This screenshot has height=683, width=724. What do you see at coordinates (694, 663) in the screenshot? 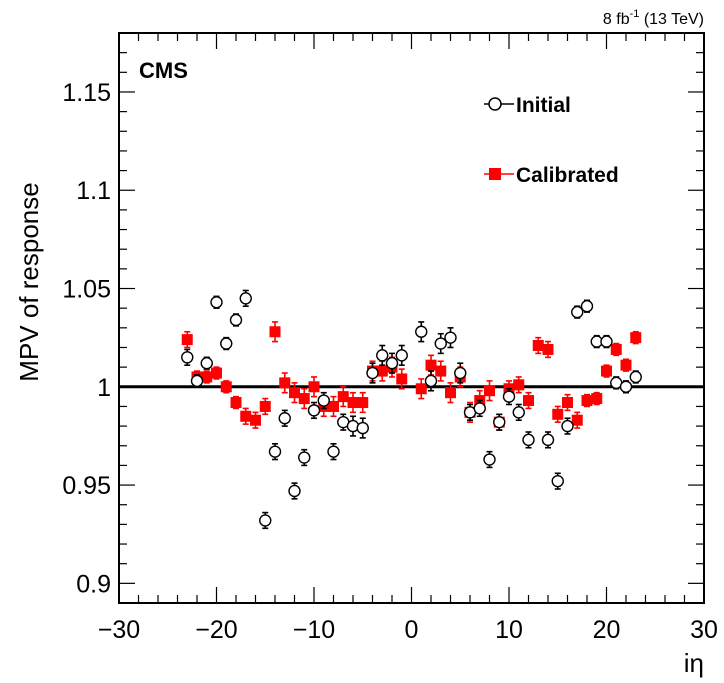
I see `x-axis-title: iη` at bounding box center [694, 663].